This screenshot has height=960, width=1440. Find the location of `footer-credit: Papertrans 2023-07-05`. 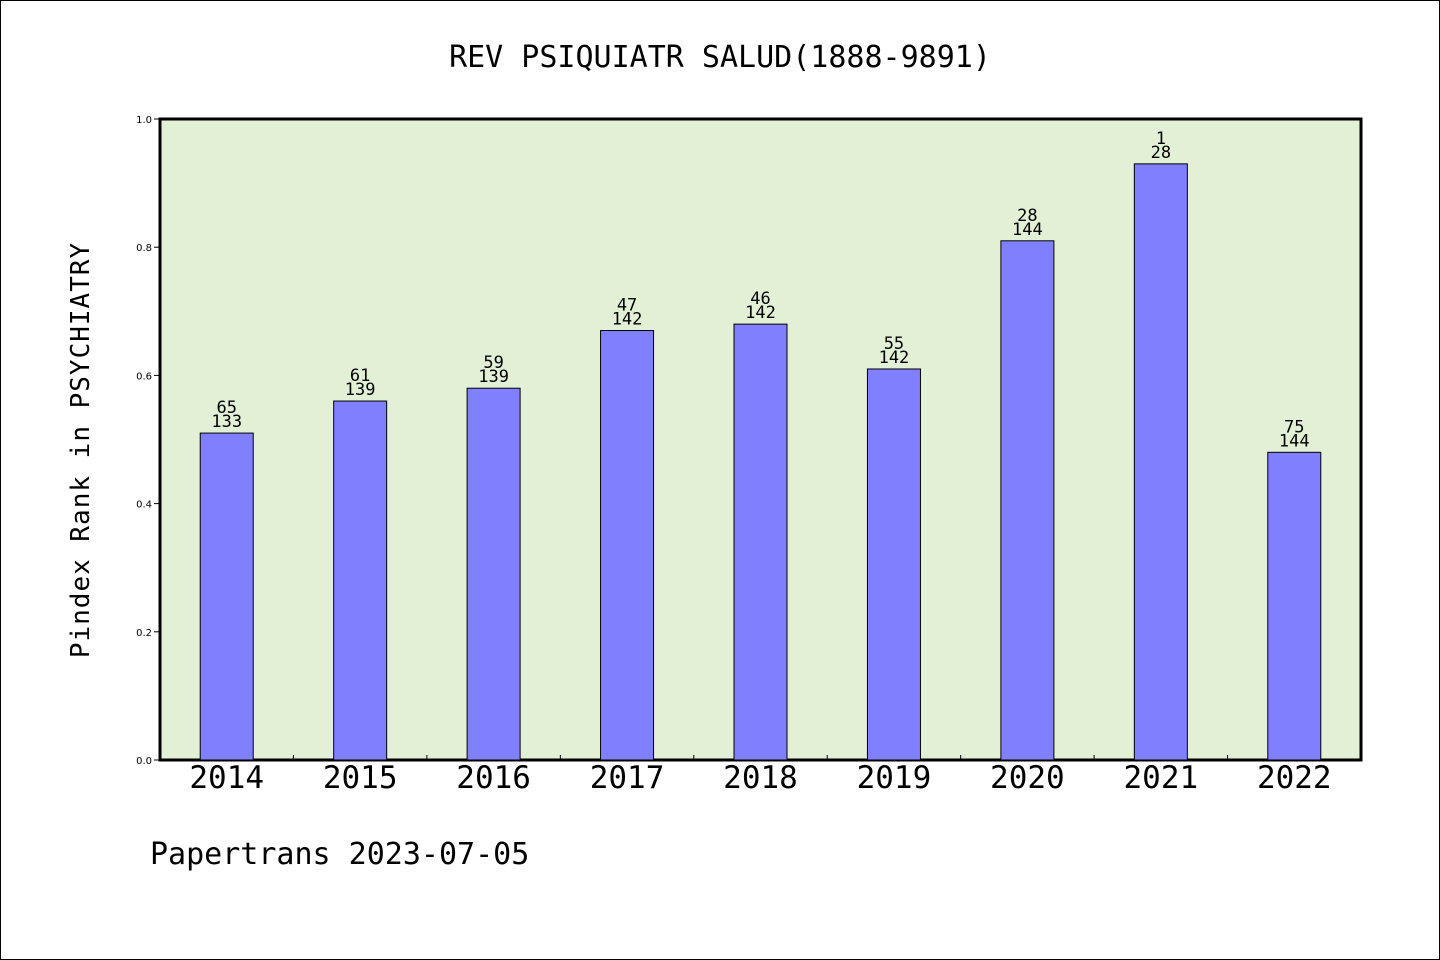

footer-credit: Papertrans 2023-07-05 is located at coordinates (339, 854).